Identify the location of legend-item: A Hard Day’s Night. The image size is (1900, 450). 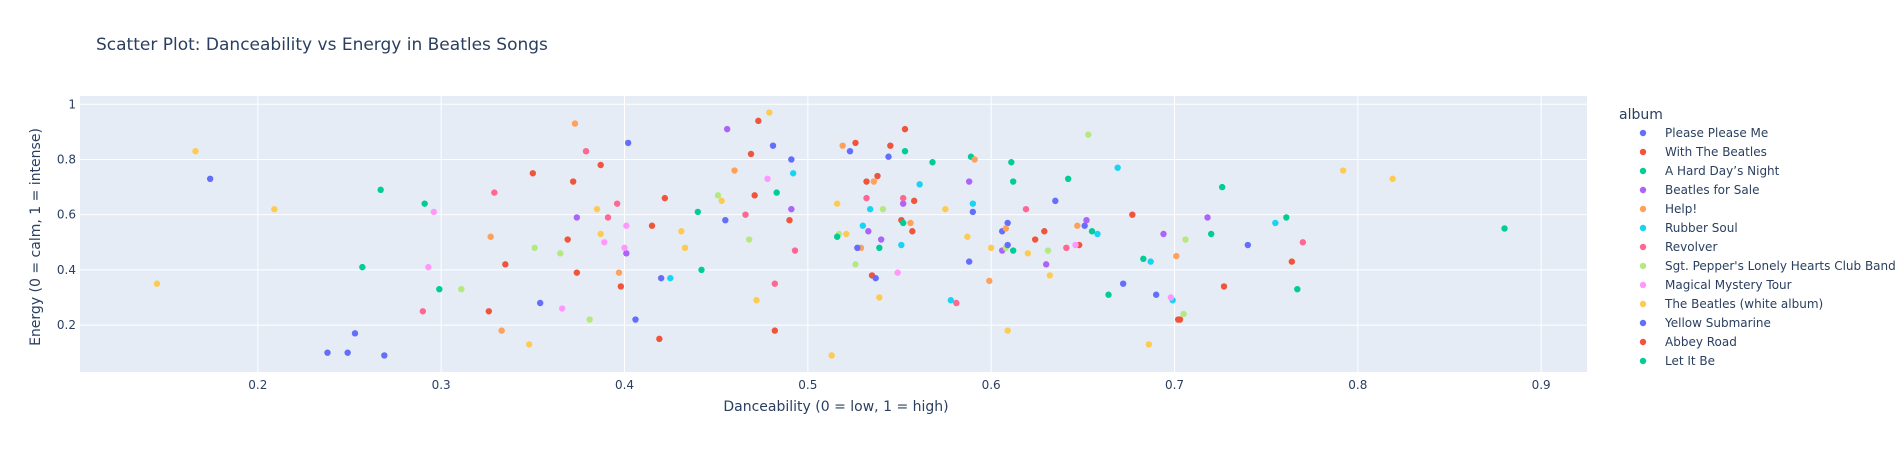
(1709, 171).